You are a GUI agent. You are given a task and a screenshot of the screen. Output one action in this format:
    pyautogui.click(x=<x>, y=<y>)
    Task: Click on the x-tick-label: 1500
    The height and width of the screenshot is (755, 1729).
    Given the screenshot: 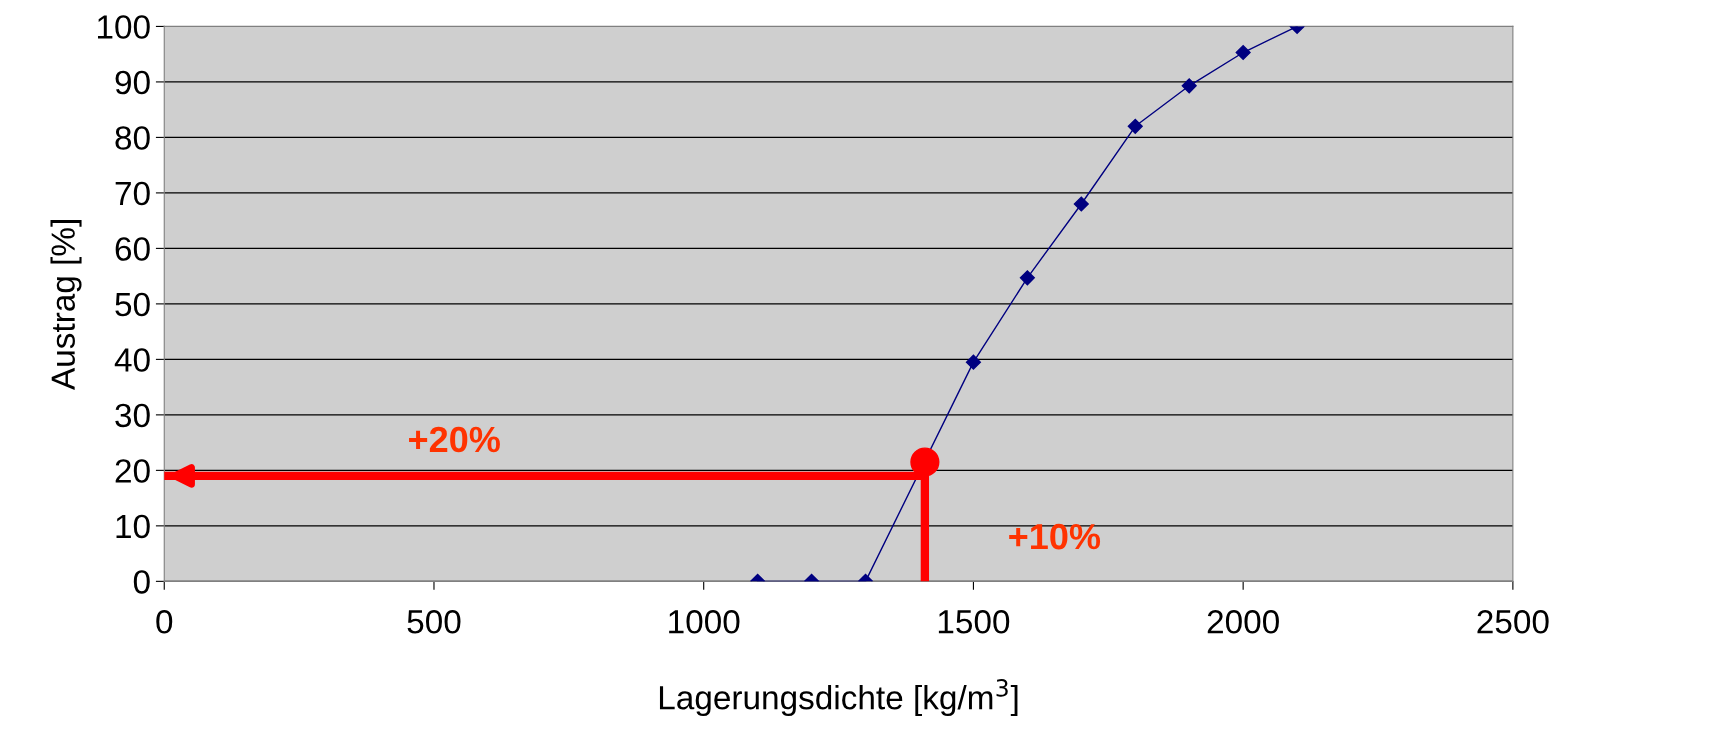 What is the action you would take?
    pyautogui.click(x=974, y=622)
    